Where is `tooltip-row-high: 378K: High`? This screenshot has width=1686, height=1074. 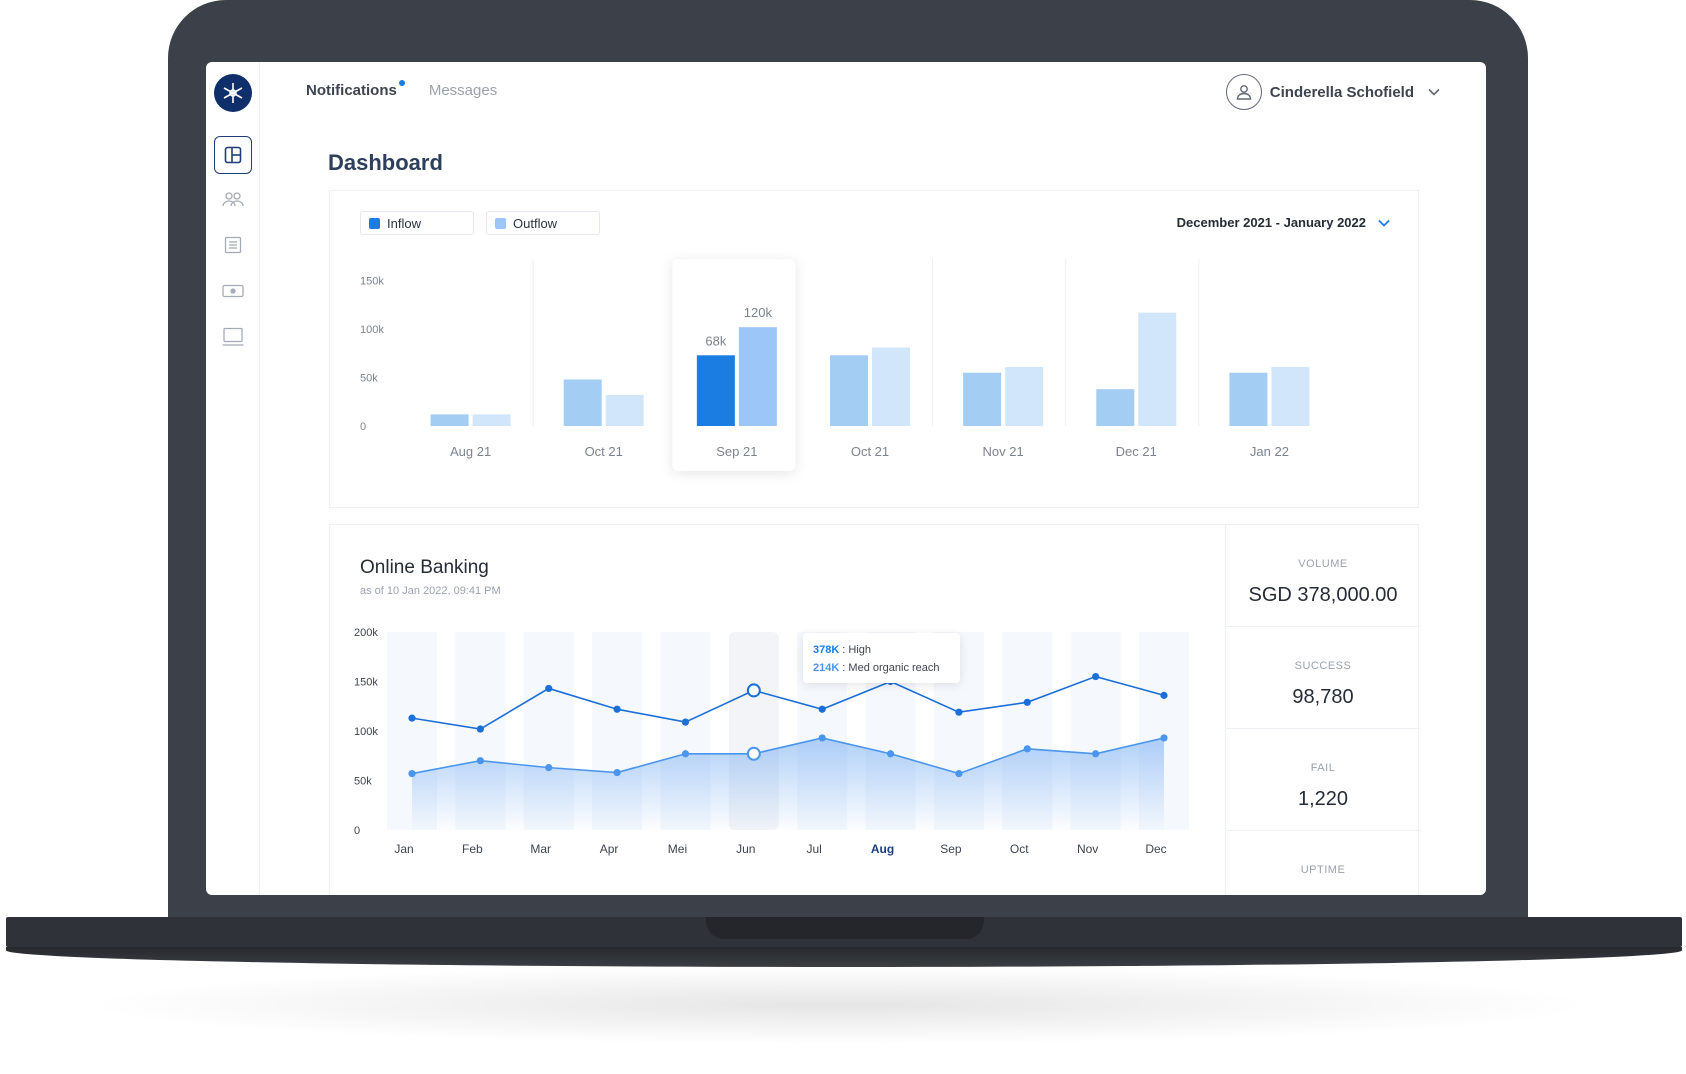
tooltip-row-high: 378K: High is located at coordinates (881, 650).